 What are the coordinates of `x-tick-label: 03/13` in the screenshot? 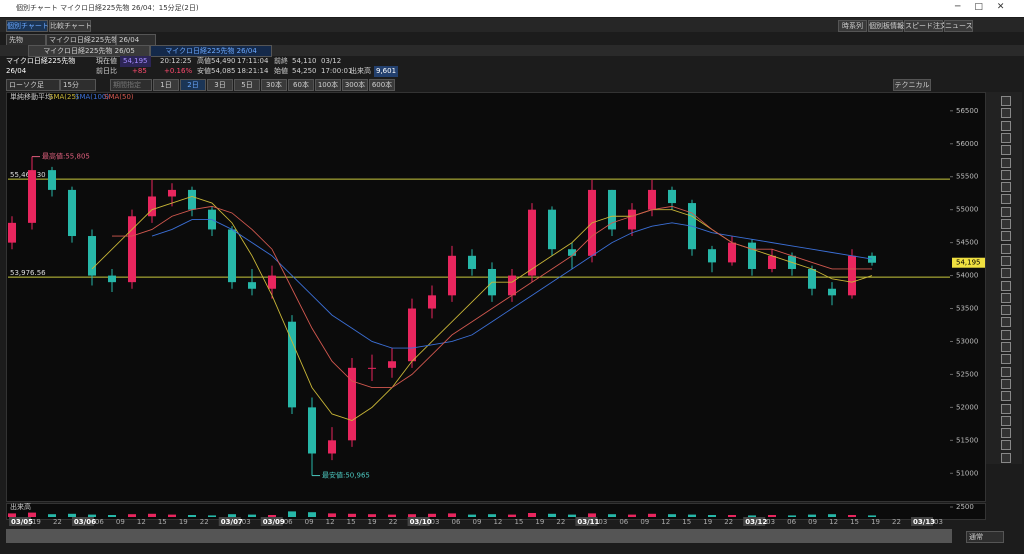 It's located at (924, 522).